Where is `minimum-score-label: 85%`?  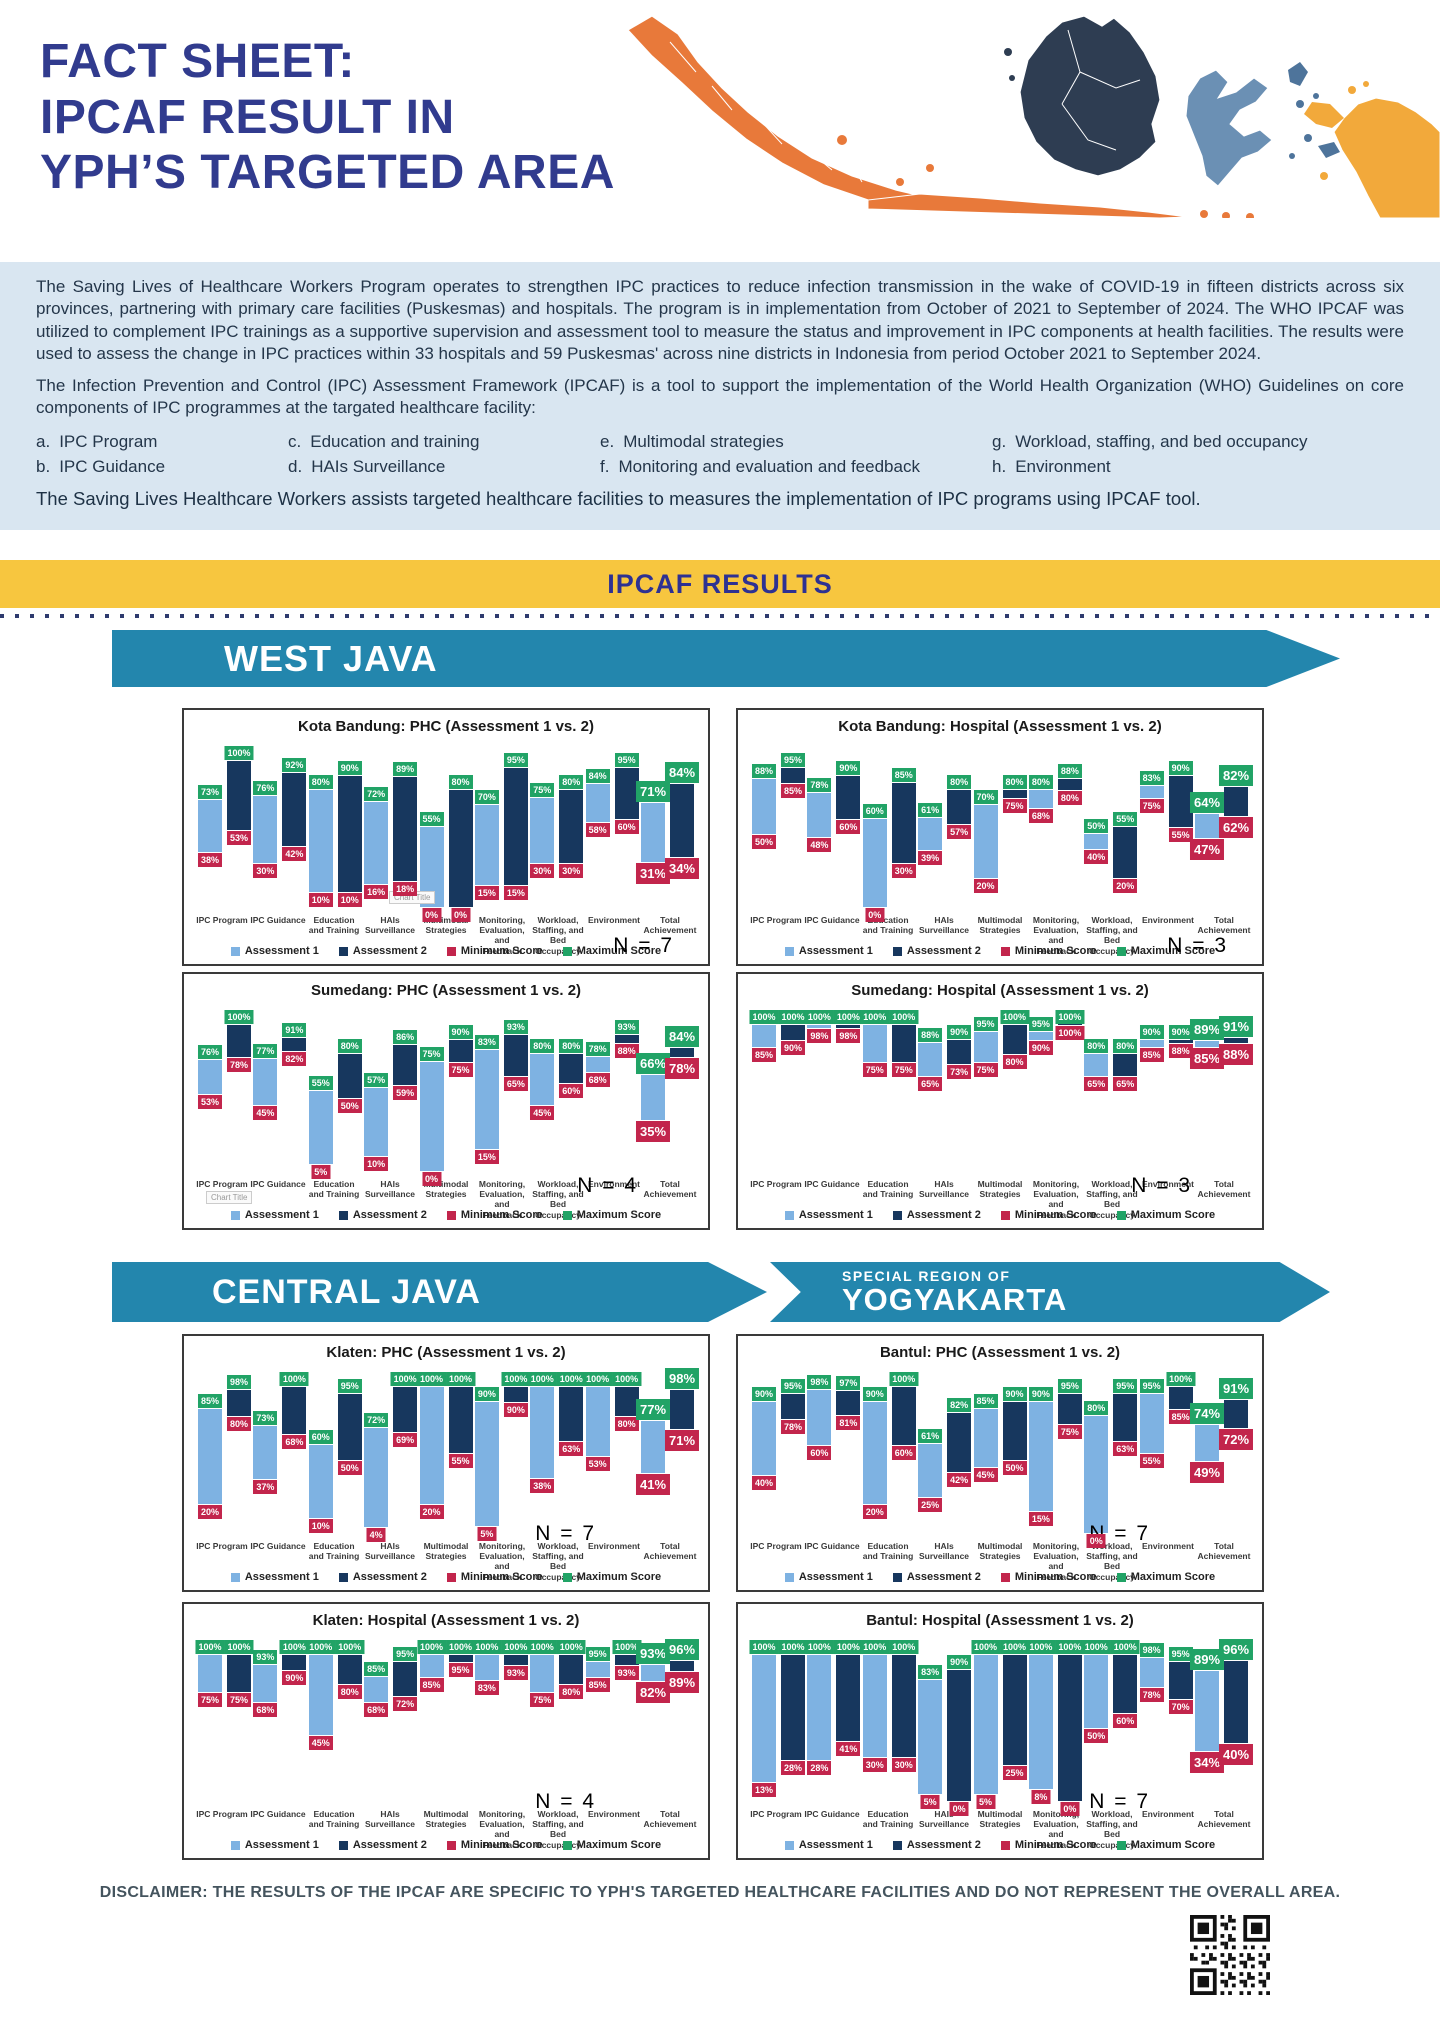 minimum-score-label: 85% is located at coordinates (1207, 1058).